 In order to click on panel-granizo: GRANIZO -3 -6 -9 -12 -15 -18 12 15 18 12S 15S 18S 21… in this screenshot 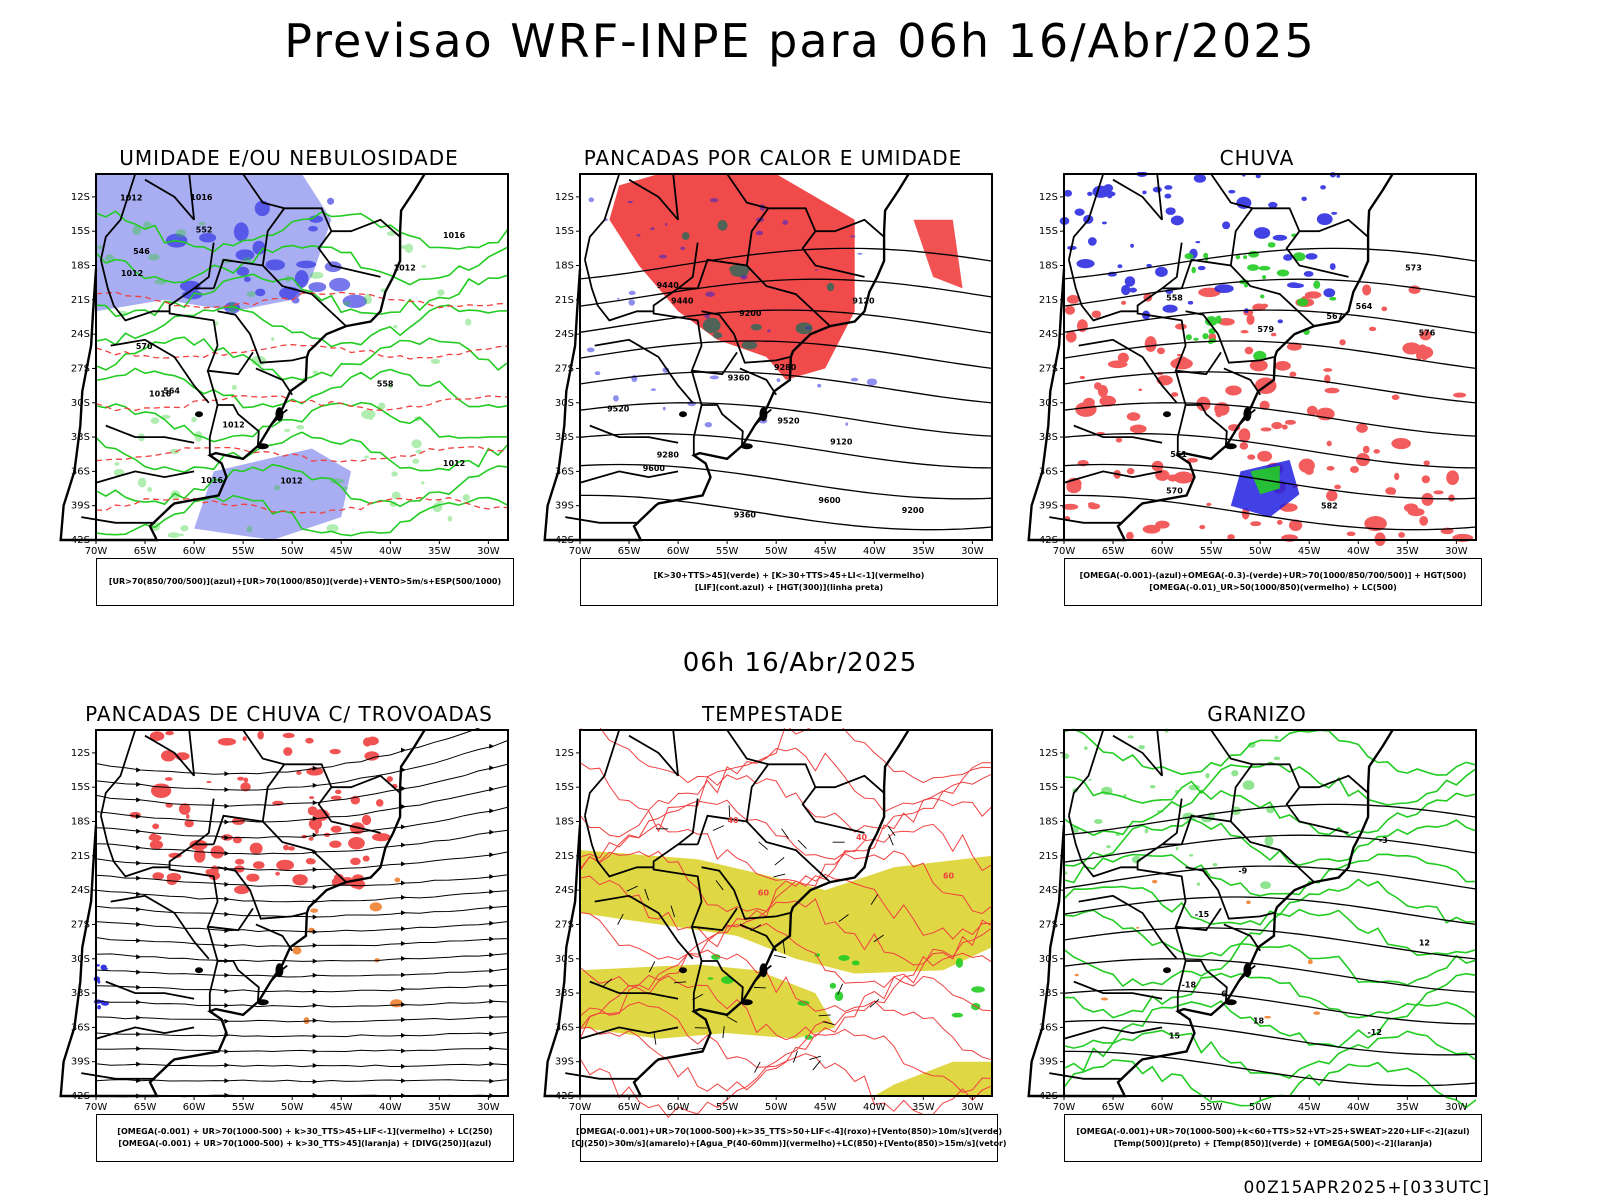, I will do `click(1257, 942)`.